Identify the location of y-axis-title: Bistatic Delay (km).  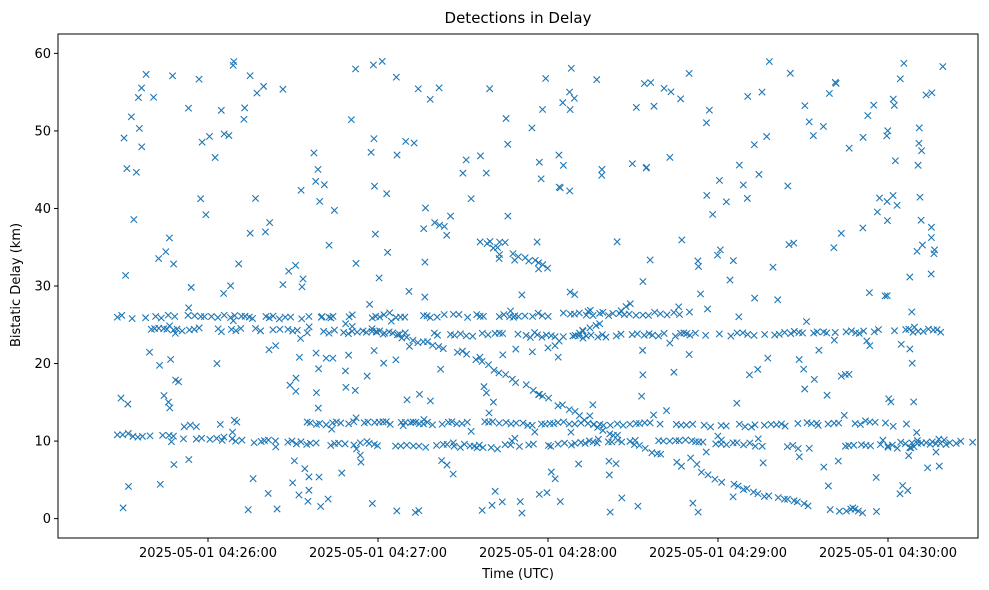
(16, 285).